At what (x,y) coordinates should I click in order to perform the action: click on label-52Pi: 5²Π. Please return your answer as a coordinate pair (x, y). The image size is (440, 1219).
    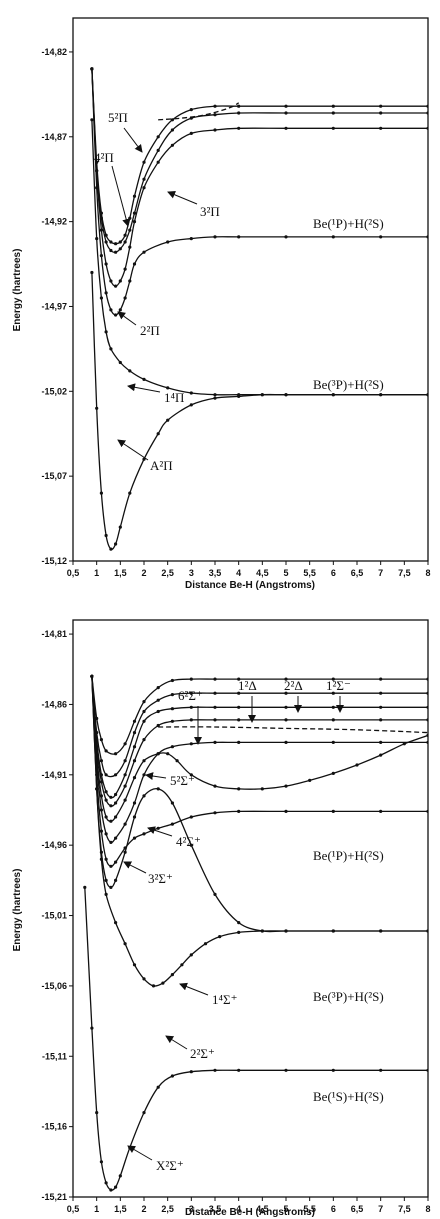
    Looking at the image, I should click on (118, 117).